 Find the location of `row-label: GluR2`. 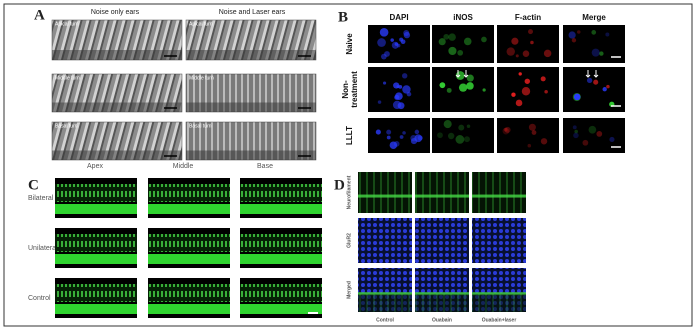

row-label: GluR2 is located at coordinates (349, 240).